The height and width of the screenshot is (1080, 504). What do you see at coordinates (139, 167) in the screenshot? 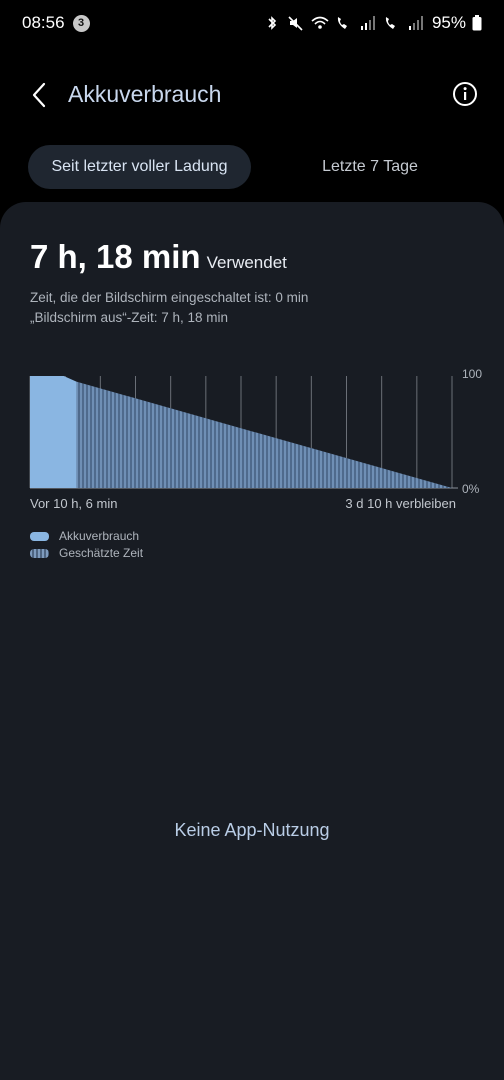
I see `tab-since-full-charge: Seit letzter voller Ladung` at bounding box center [139, 167].